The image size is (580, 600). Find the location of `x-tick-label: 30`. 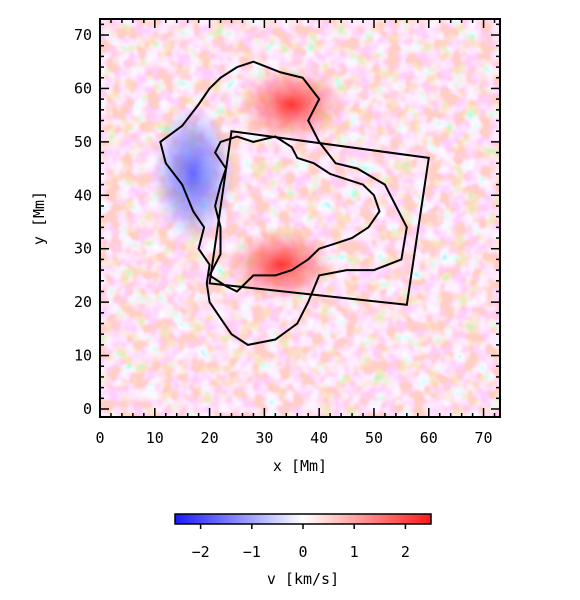

x-tick-label: 30 is located at coordinates (264, 438).